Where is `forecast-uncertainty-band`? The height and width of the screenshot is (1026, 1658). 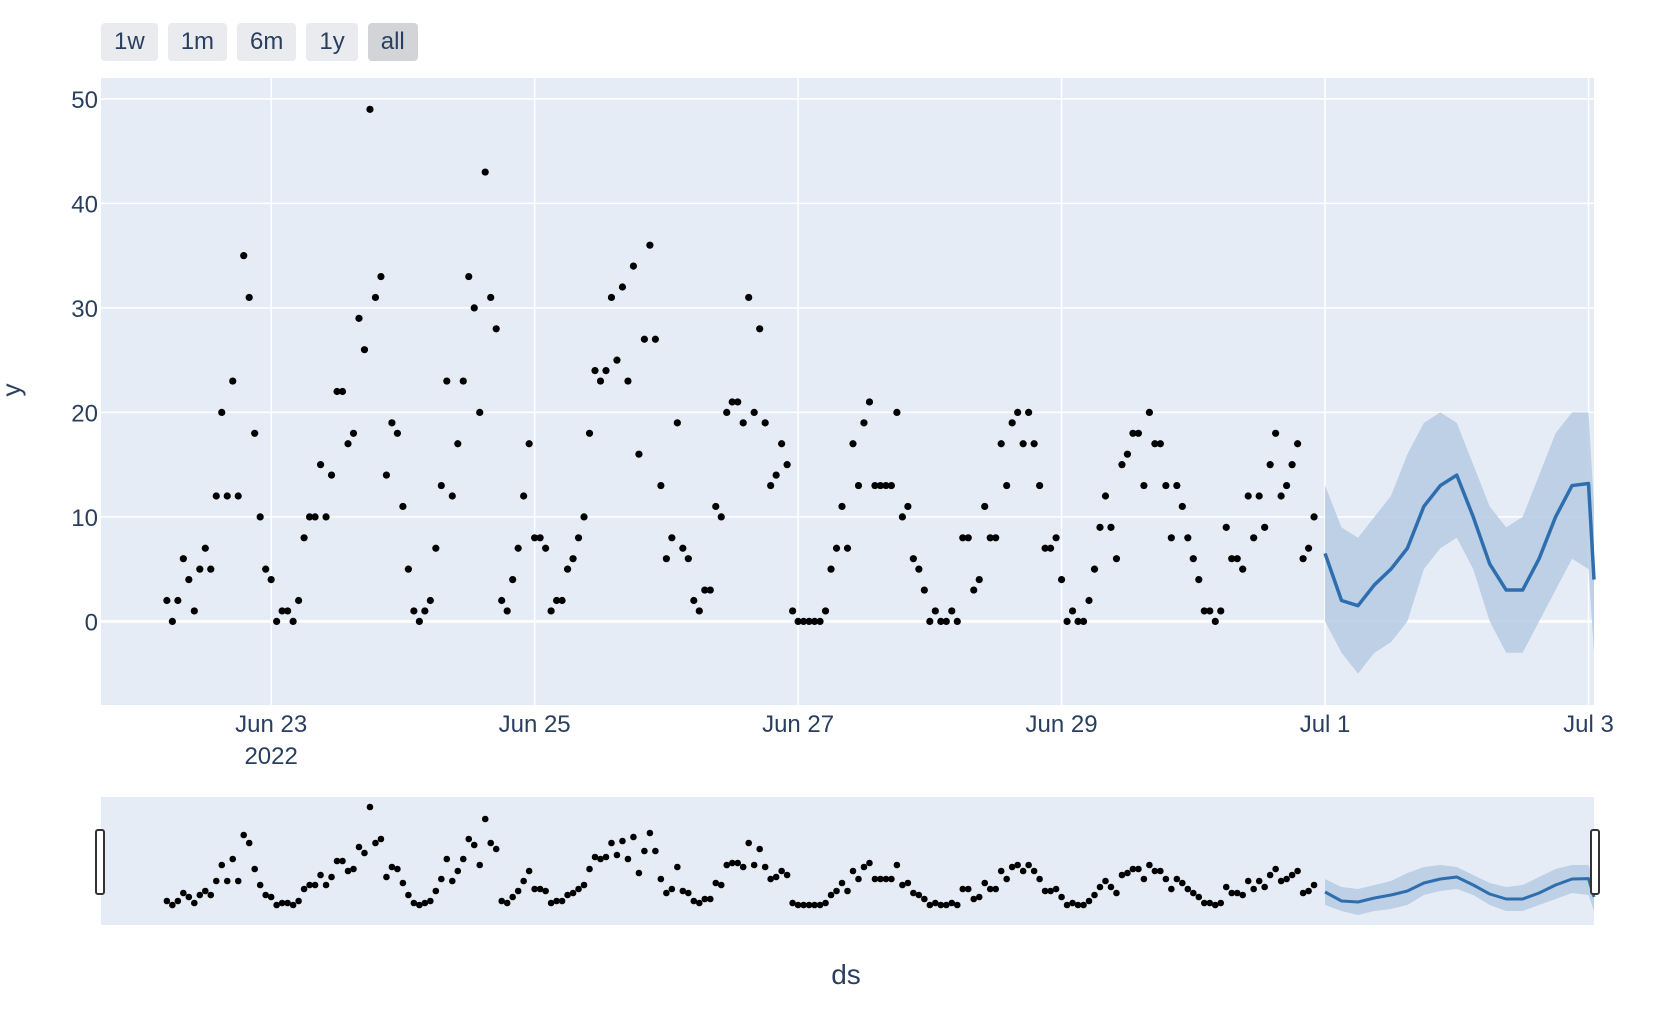
forecast-uncertainty-band is located at coordinates (1459, 543).